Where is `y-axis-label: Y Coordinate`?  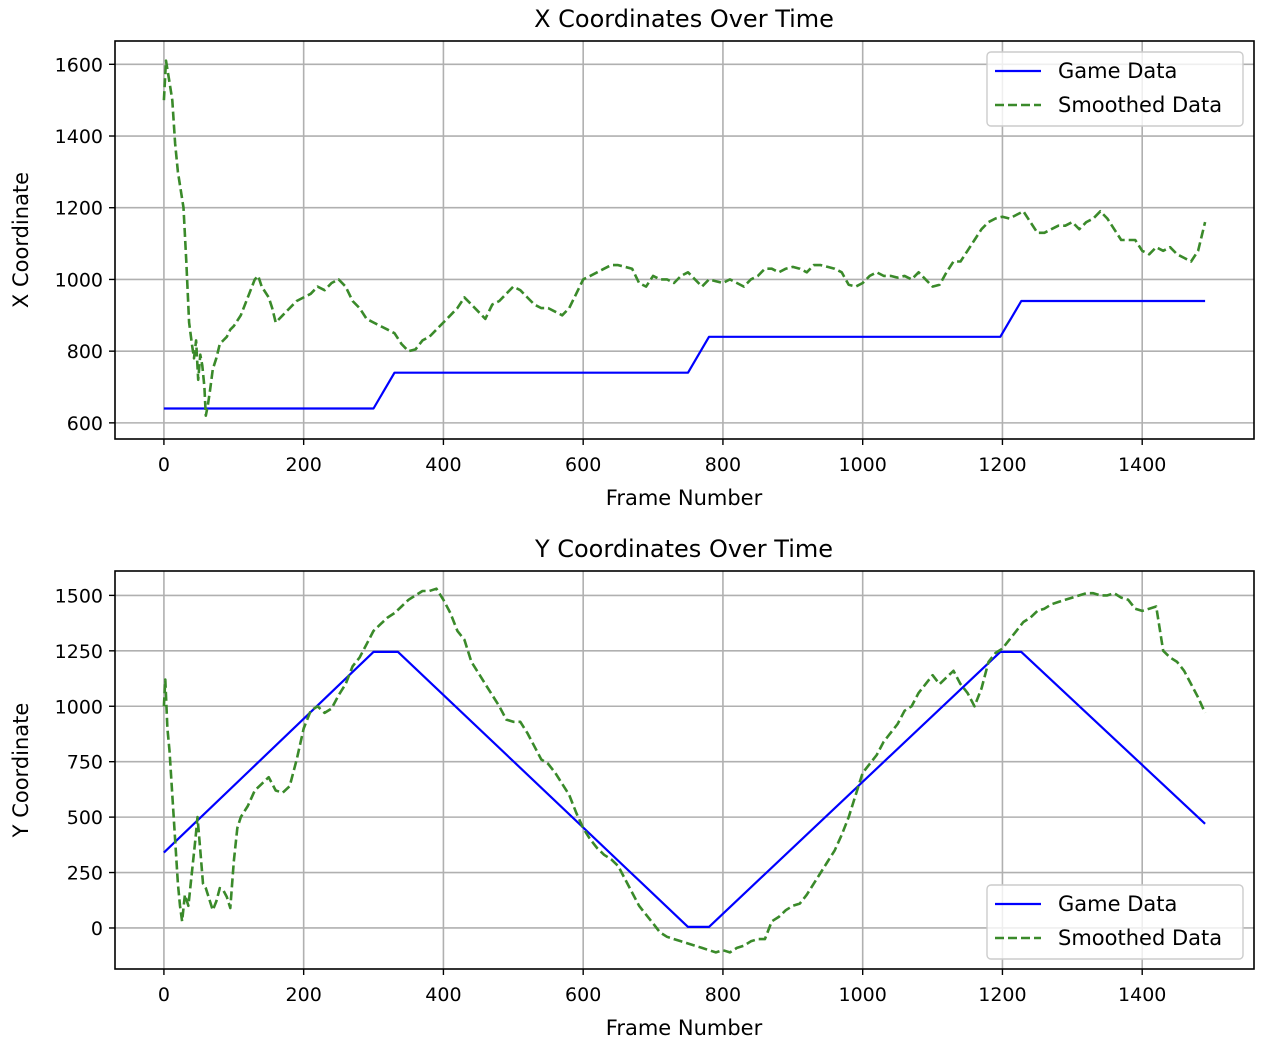
y-axis-label: Y Coordinate is located at coordinates (21, 771).